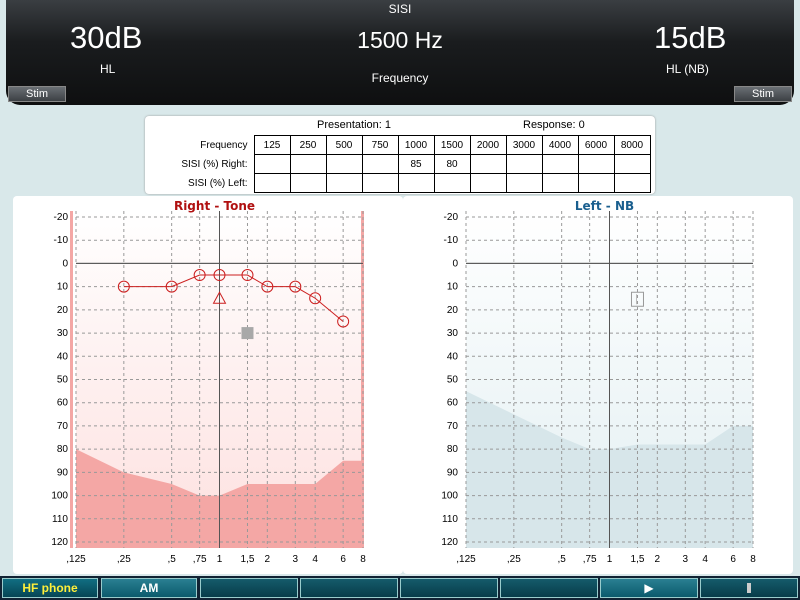 The image size is (800, 600). What do you see at coordinates (453, 333) in the screenshot?
I see `y-tick-label: 30` at bounding box center [453, 333].